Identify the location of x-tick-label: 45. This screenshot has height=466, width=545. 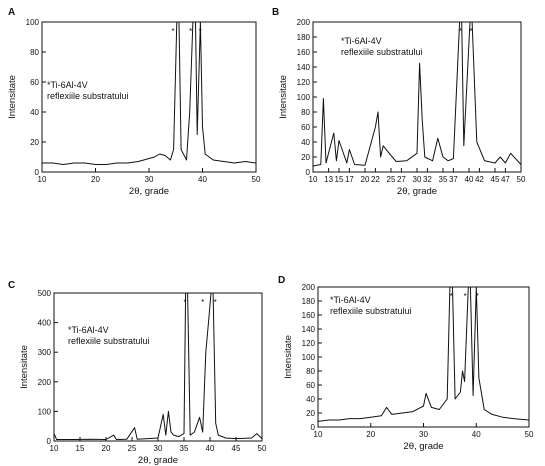
(236, 448).